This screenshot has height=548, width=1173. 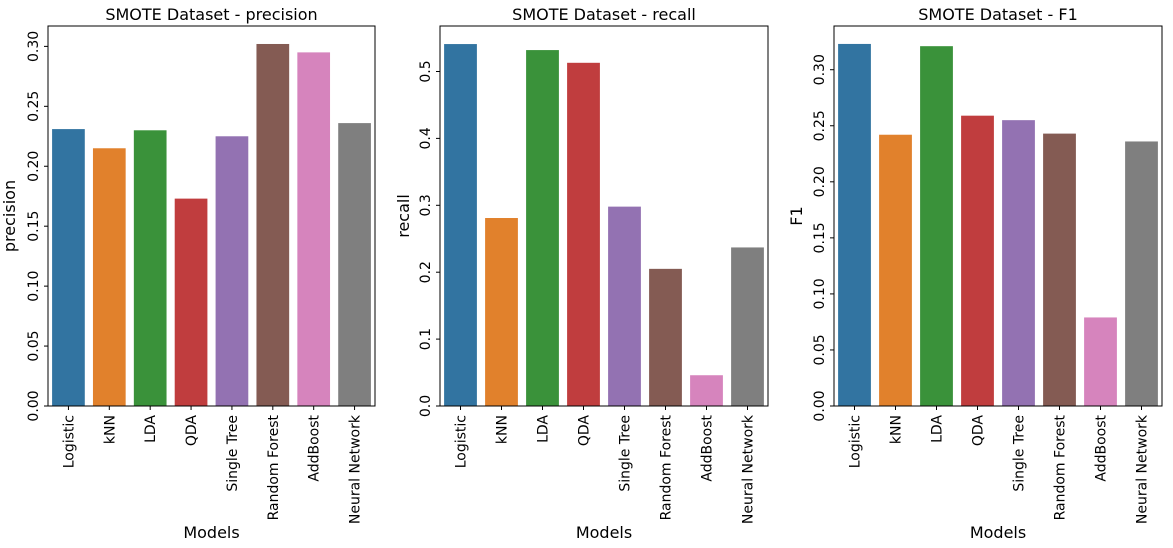 What do you see at coordinates (426, 205) in the screenshot?
I see `y-tick-label: 0.3` at bounding box center [426, 205].